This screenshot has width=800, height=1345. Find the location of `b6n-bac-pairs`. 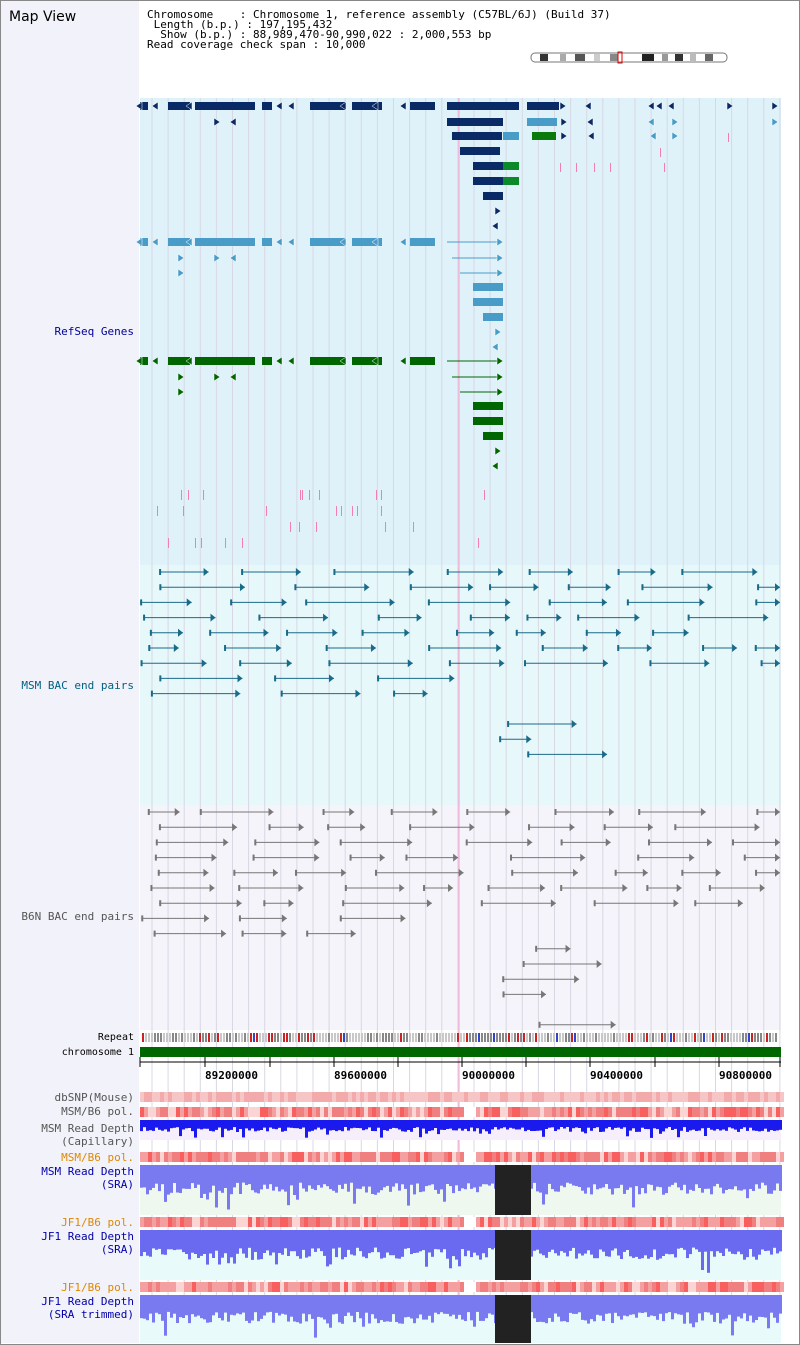

b6n-bac-pairs is located at coordinates (460, 918).